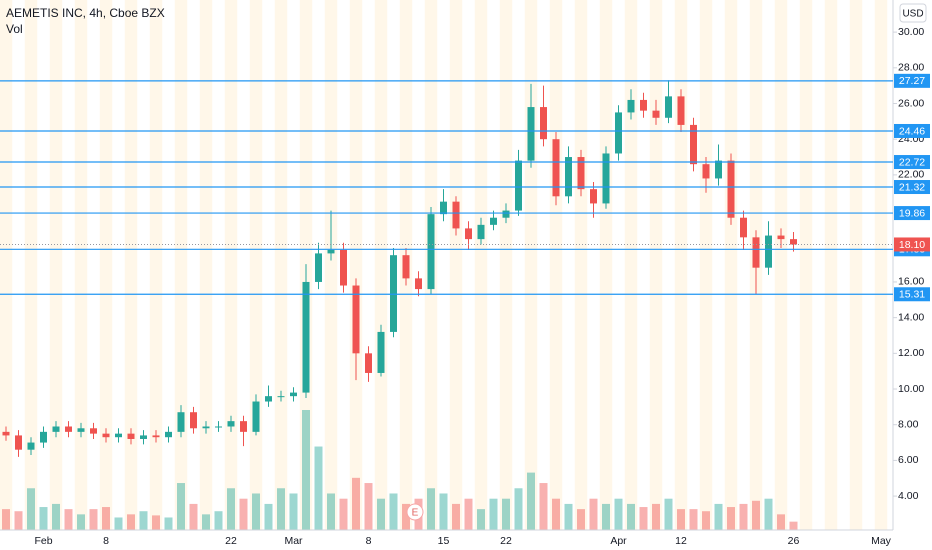  Describe the element at coordinates (14, 29) in the screenshot. I see `volume-label: Vol` at that location.